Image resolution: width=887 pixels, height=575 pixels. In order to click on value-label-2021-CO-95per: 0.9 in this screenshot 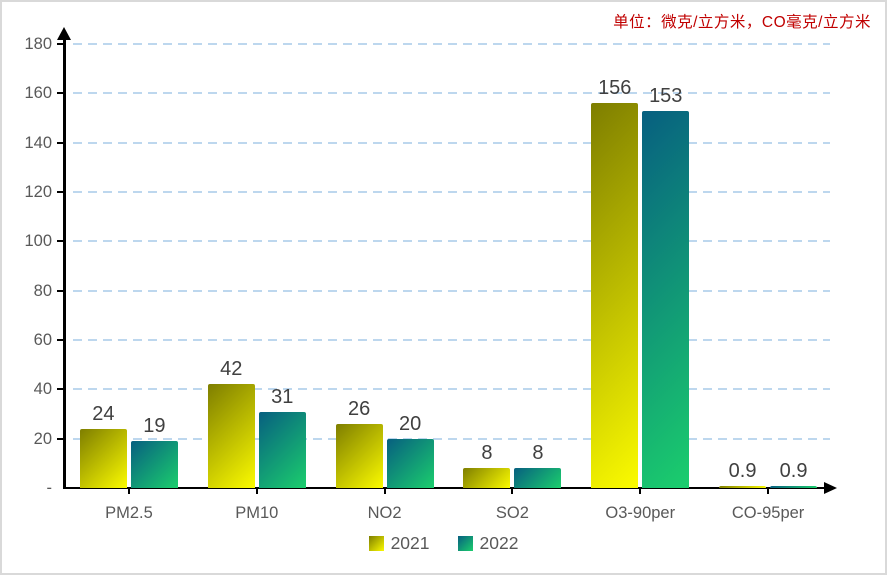, I will do `click(742, 470)`.